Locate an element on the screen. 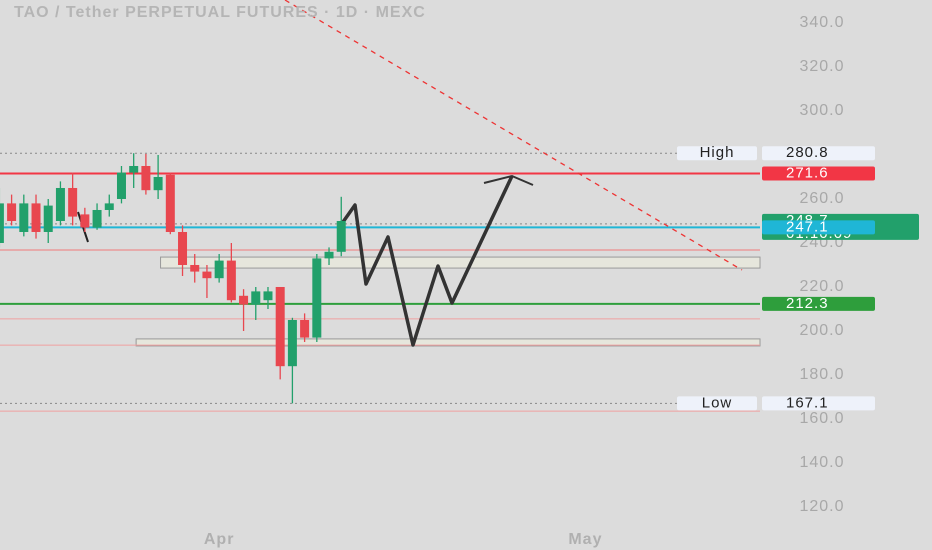  price-label: 167.1 is located at coordinates (807, 402).